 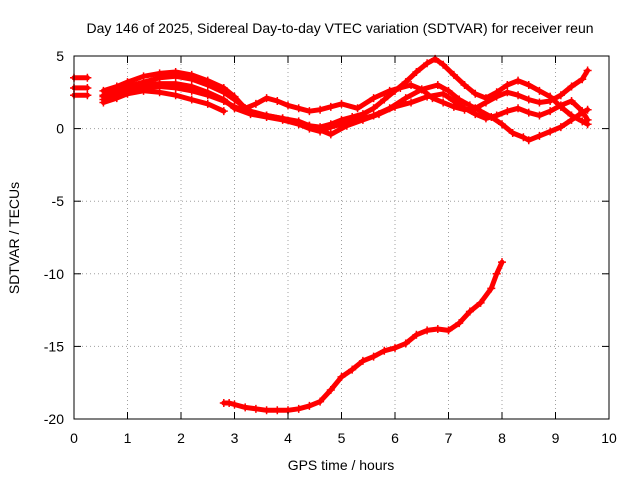 What do you see at coordinates (163, 101) in the screenshot?
I see `series-trace-h` at bounding box center [163, 101].